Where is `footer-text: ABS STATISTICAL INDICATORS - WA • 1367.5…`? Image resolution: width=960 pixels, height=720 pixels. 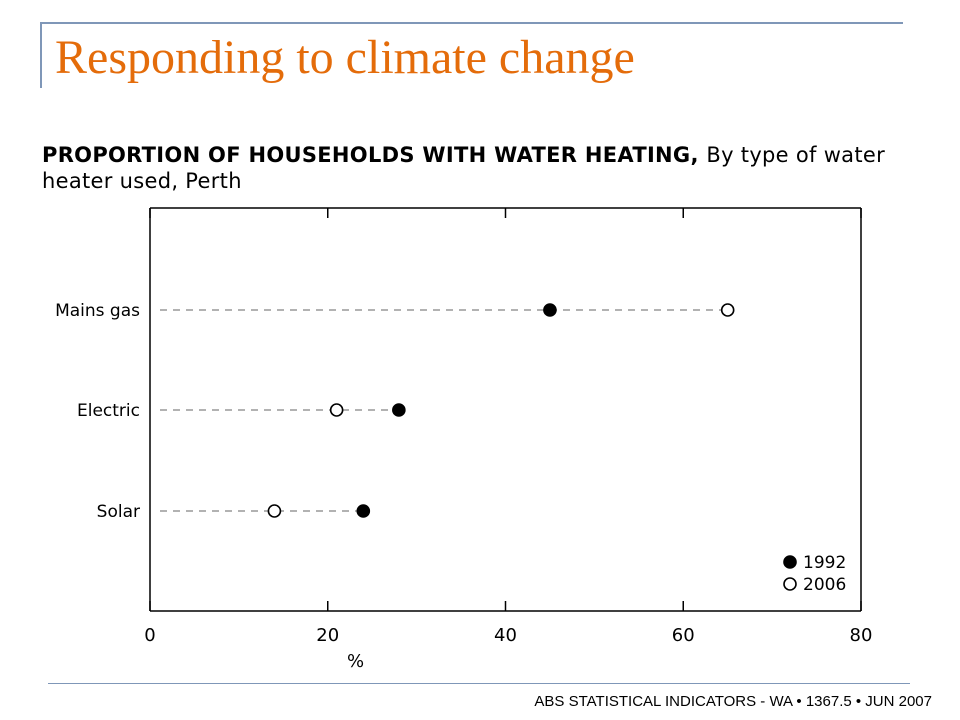
footer-text: ABS STATISTICAL INDICATORS - WA • 1367.5… is located at coordinates (733, 701).